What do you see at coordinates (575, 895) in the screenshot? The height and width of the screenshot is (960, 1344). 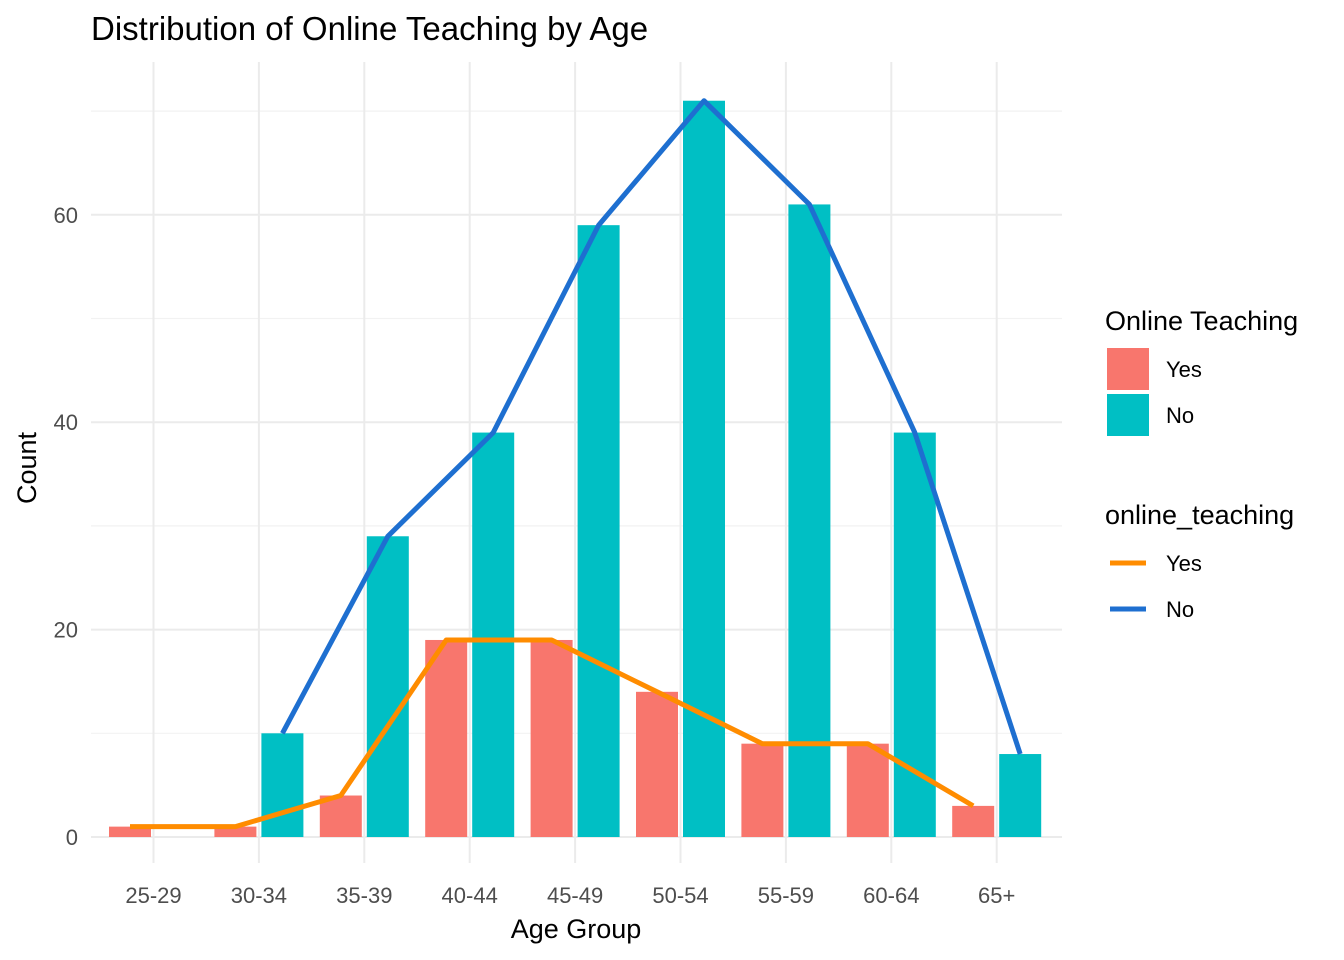 I see `x-tick-label: 45-49` at bounding box center [575, 895].